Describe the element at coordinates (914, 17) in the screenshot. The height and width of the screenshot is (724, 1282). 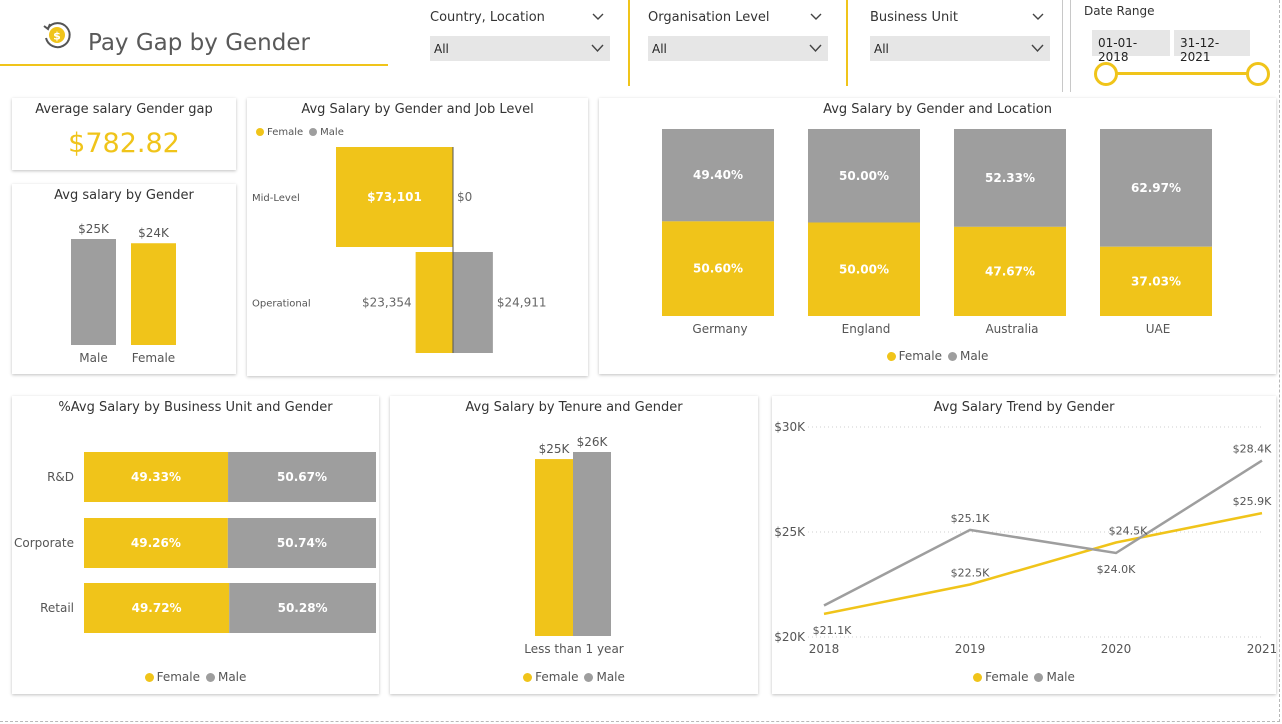
I see `business-unit-label: Business Unit` at that location.